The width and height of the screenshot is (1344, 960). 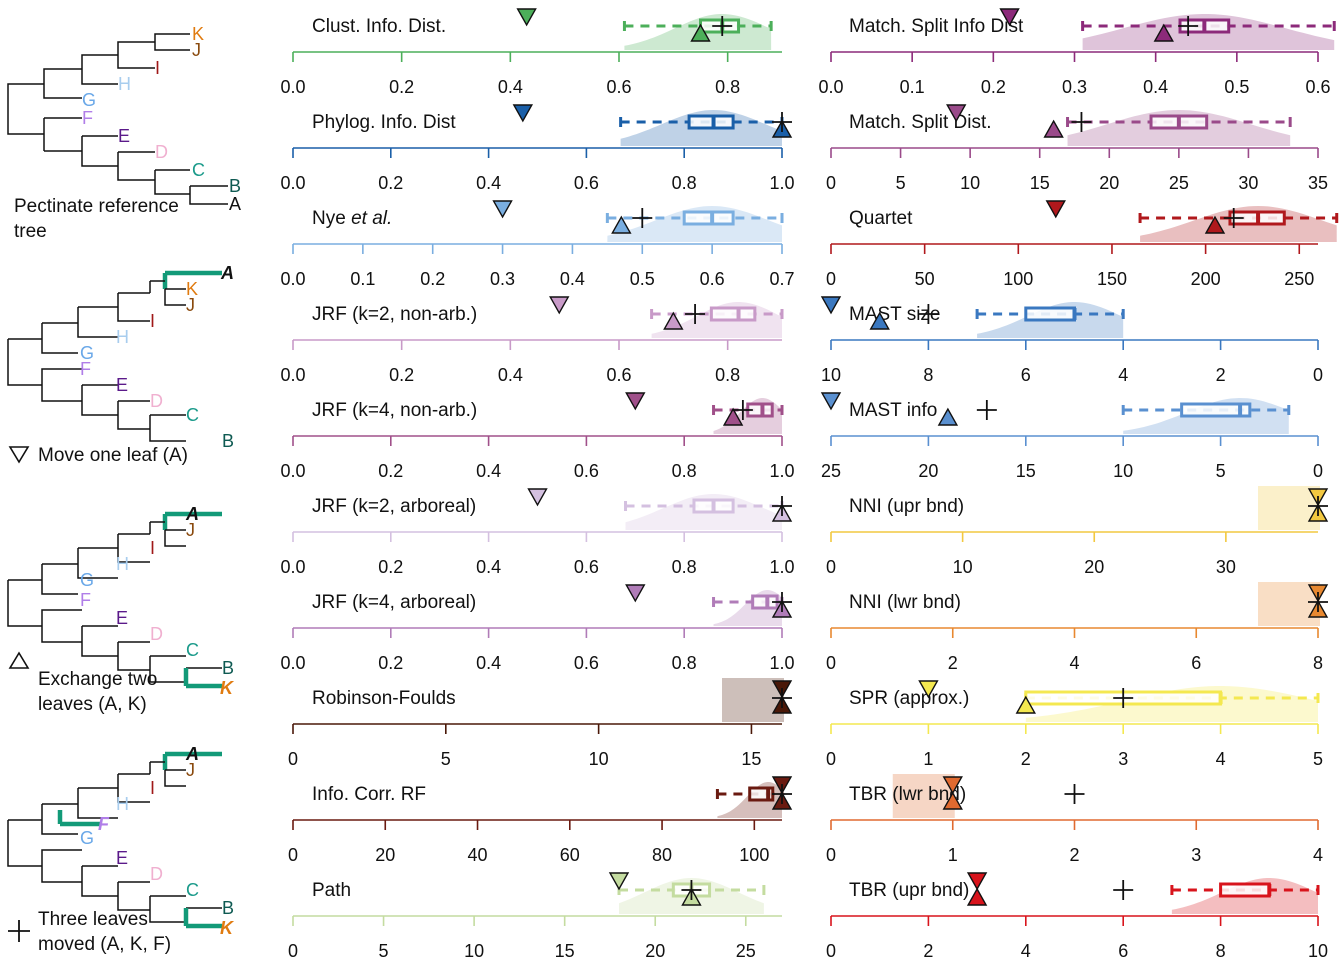 What do you see at coordinates (192, 650) in the screenshot?
I see `leaf-label-C: C` at bounding box center [192, 650].